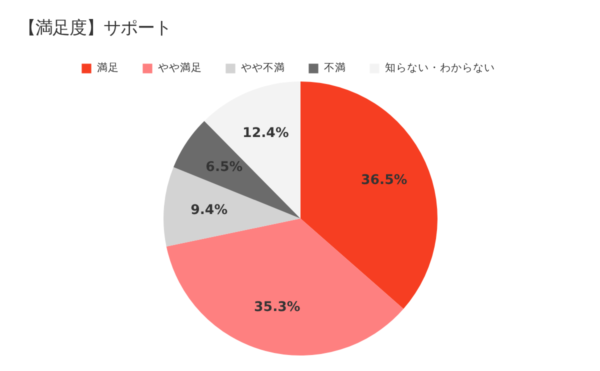 The width and height of the screenshot is (600, 371). I want to click on legend-label: 満足, so click(108, 68).